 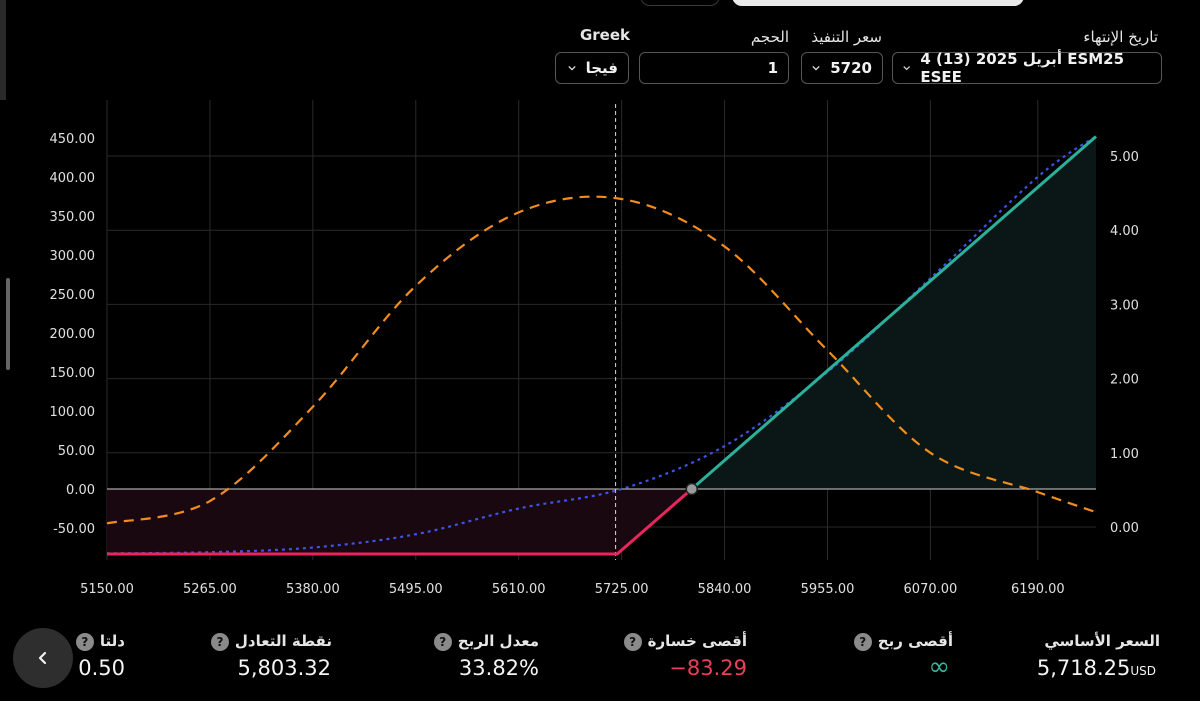 What do you see at coordinates (769, 37) in the screenshot?
I see `volume-label: الحجم` at bounding box center [769, 37].